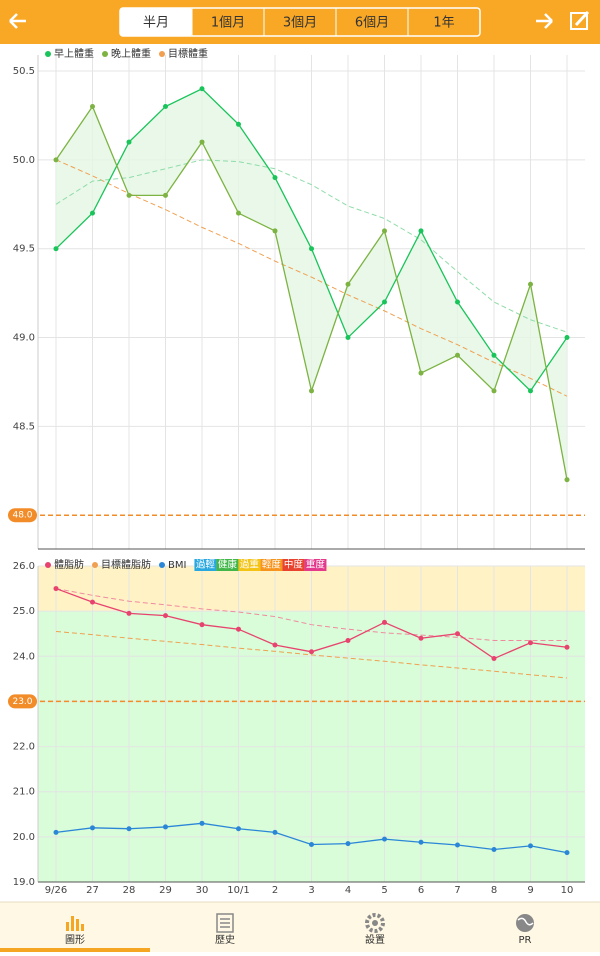 Image resolution: width=600 pixels, height=956 pixels. I want to click on legend-label: 目標體脂肪, so click(126, 564).